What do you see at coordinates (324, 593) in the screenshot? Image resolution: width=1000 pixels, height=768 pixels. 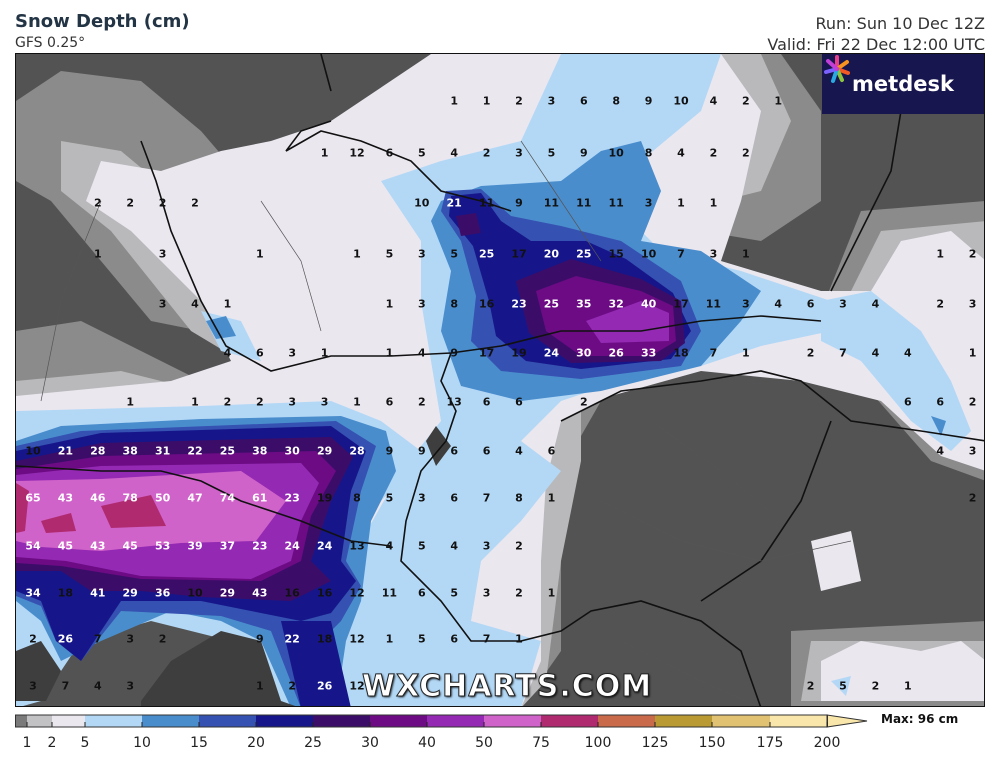 I see `grid-value-label: 16` at bounding box center [324, 593].